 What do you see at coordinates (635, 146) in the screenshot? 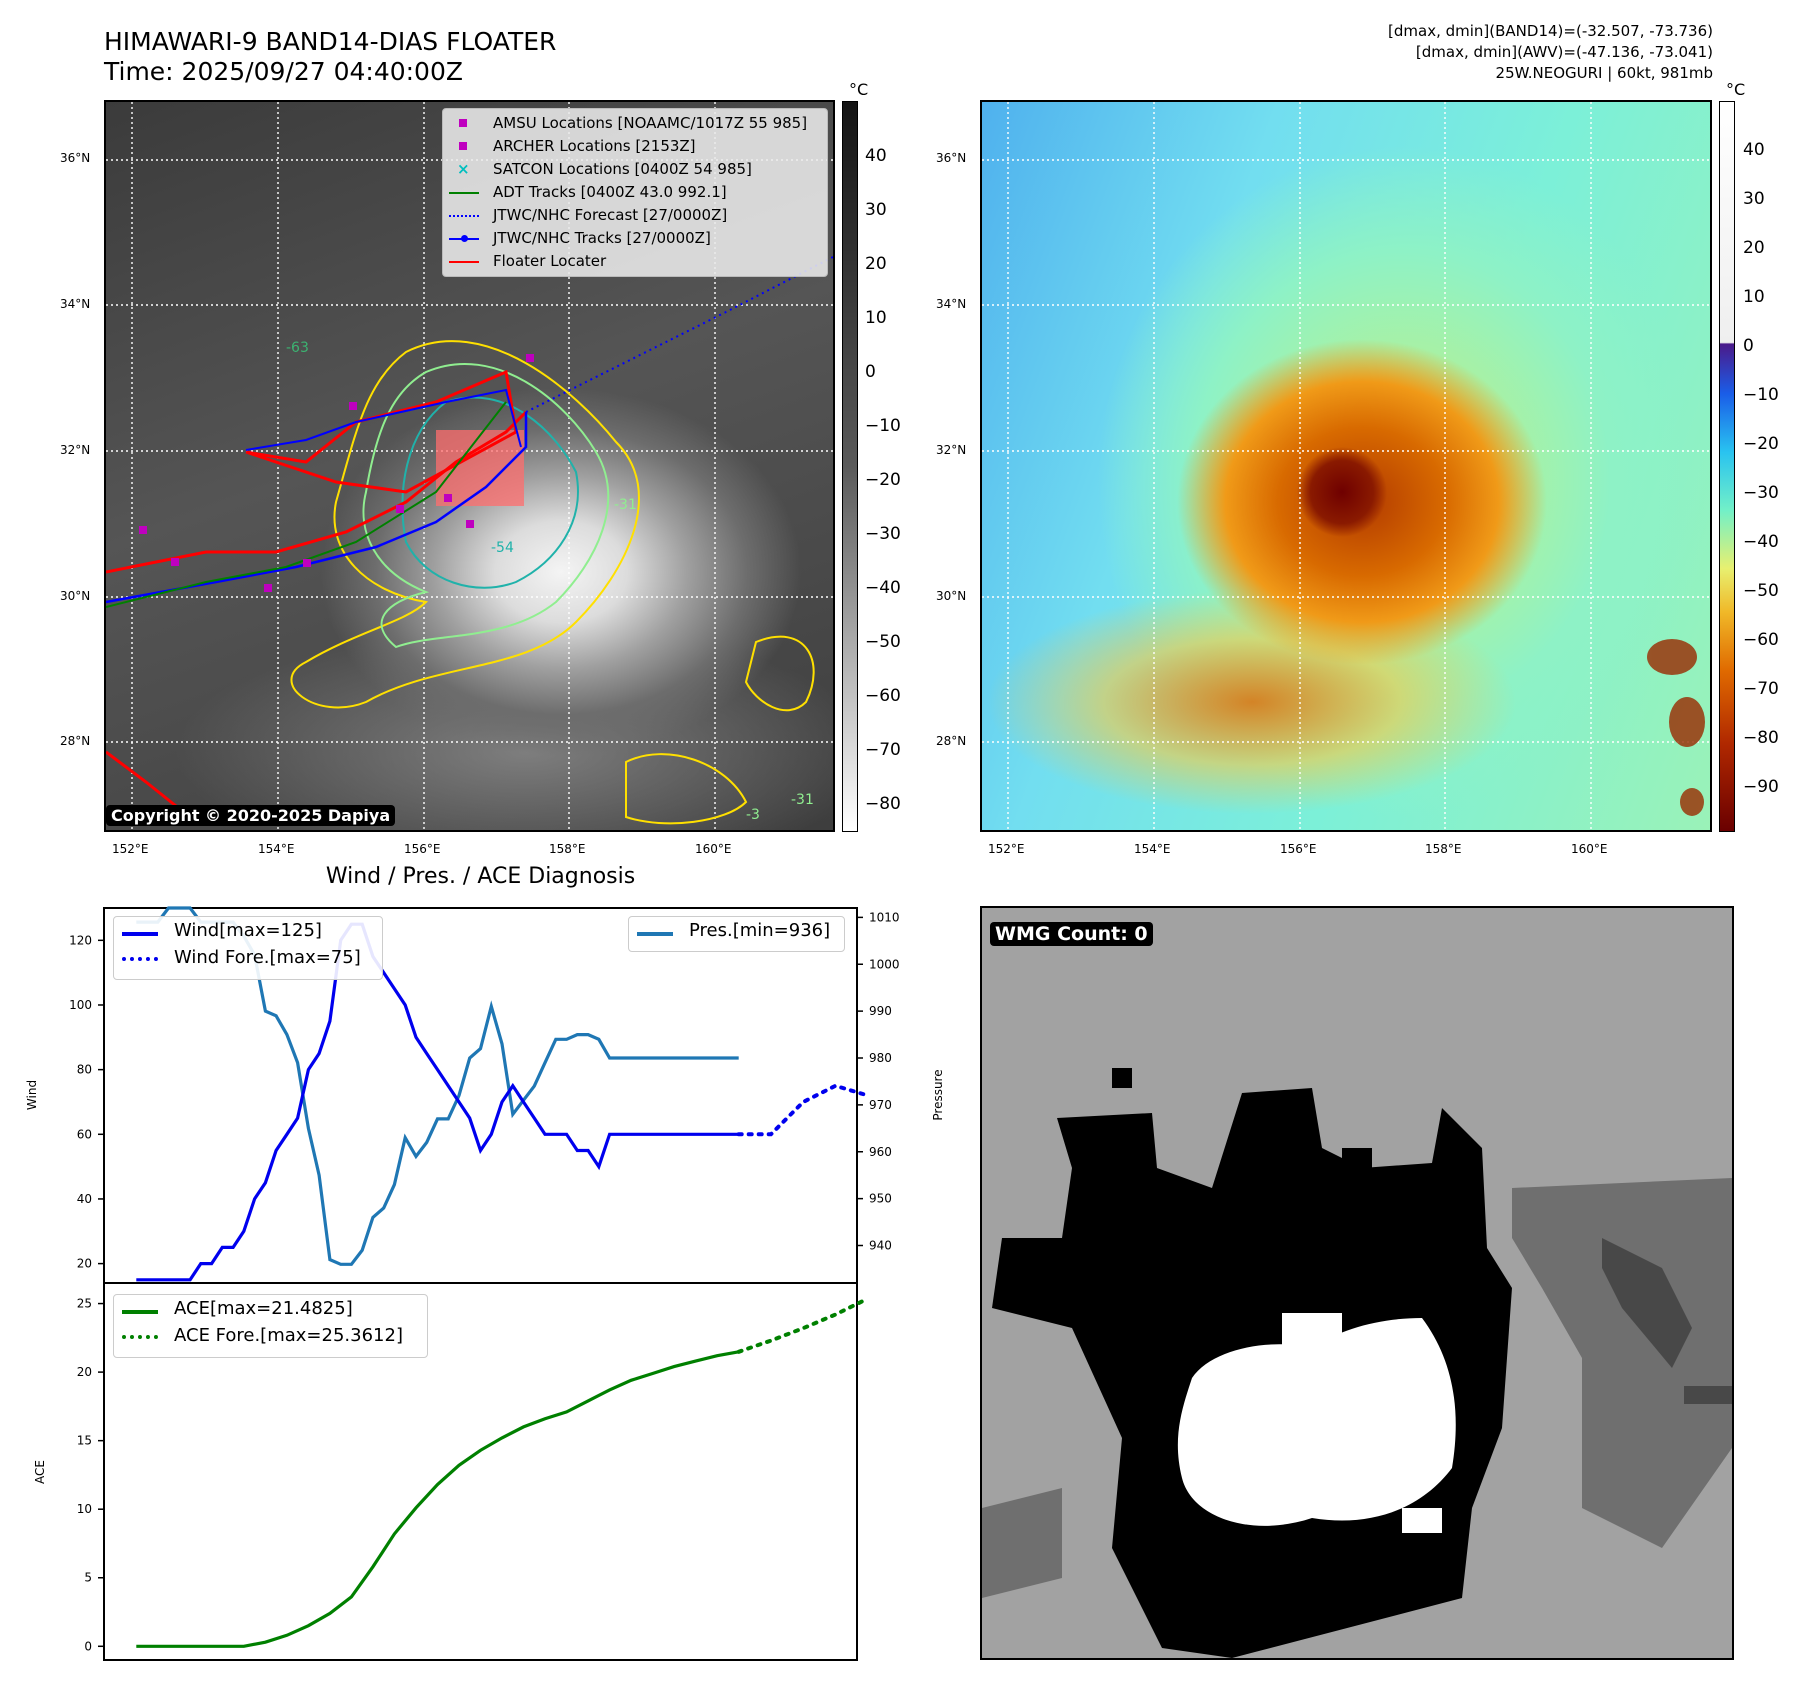
I see `legend-item-archer: ARCHER Locations [2153Z]` at bounding box center [635, 146].